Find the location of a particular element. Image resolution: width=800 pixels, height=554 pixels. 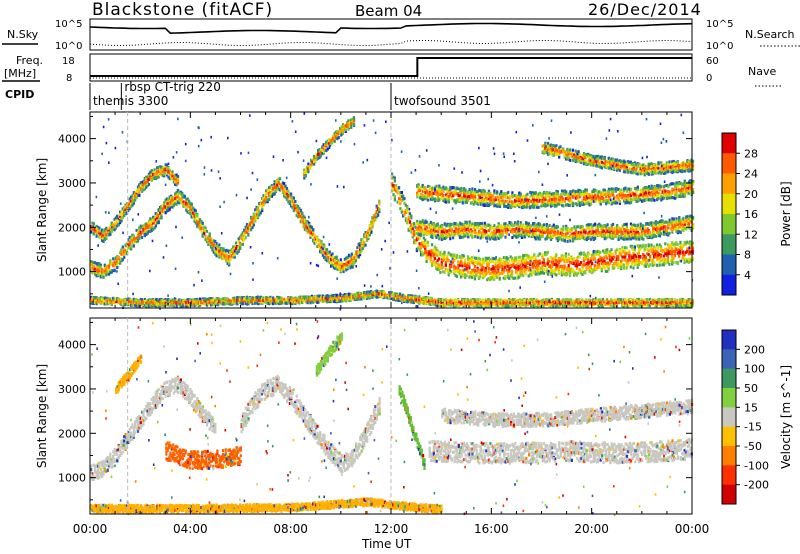

freq-series is located at coordinates (391, 67).